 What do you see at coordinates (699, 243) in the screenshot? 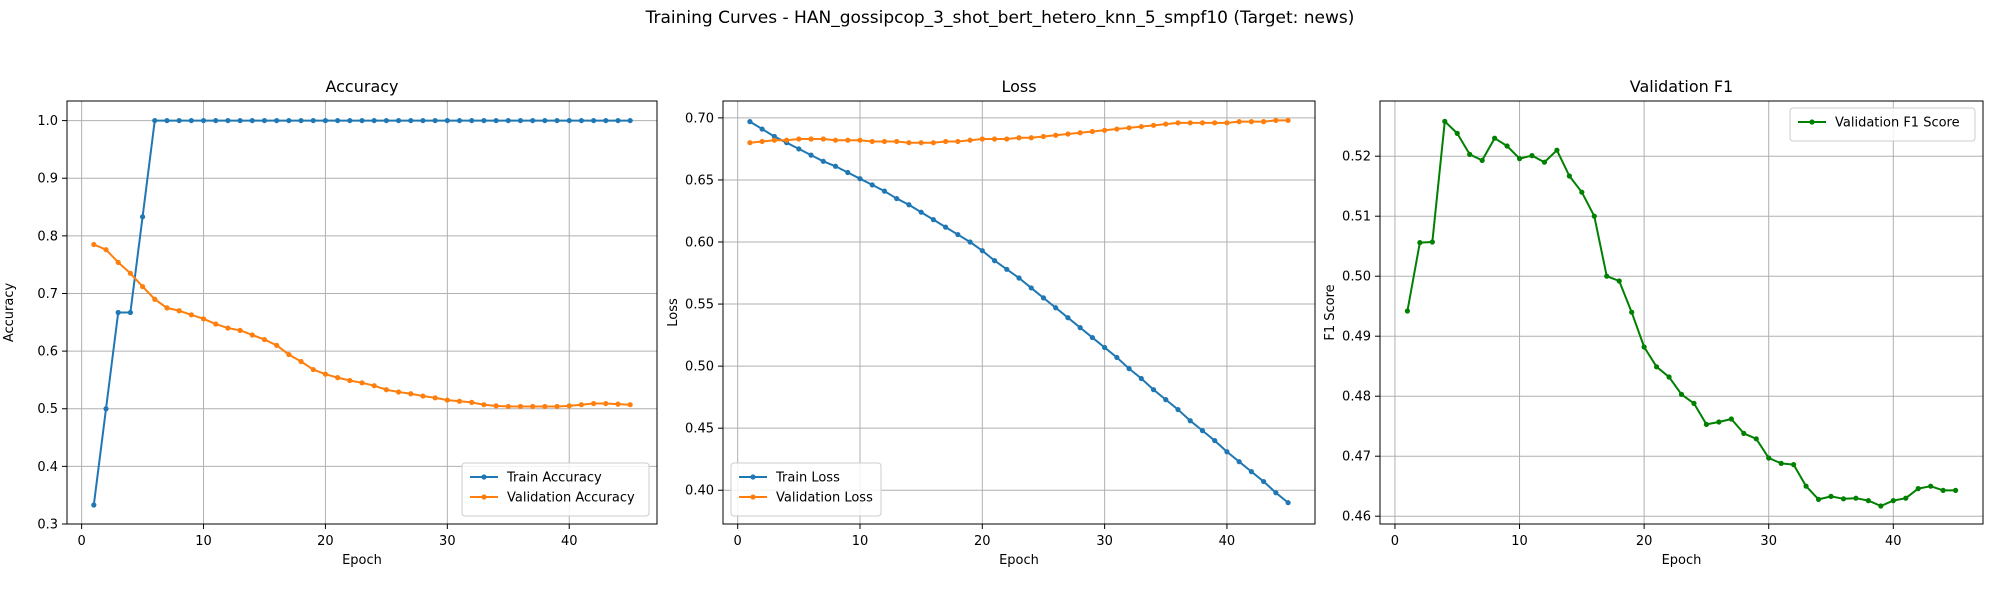
I see `y-tick-label: 0.60` at bounding box center [699, 243].